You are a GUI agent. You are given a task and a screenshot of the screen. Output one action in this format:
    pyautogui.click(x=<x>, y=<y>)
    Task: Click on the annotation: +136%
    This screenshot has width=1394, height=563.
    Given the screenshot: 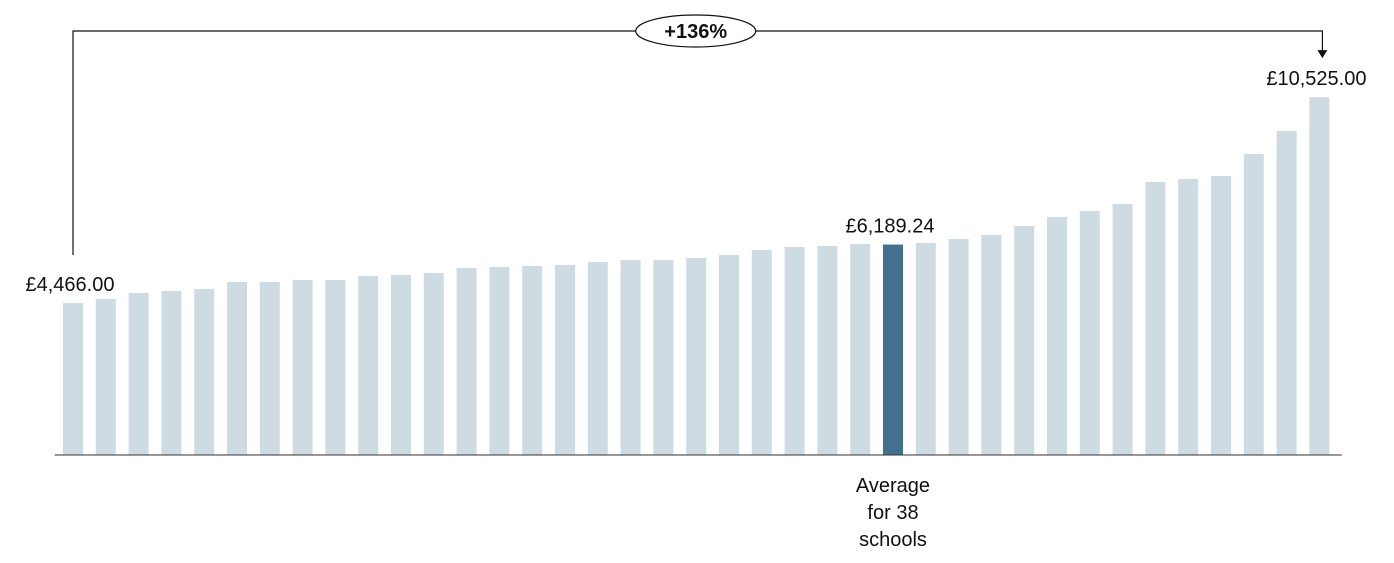 What is the action you would take?
    pyautogui.click(x=695, y=32)
    